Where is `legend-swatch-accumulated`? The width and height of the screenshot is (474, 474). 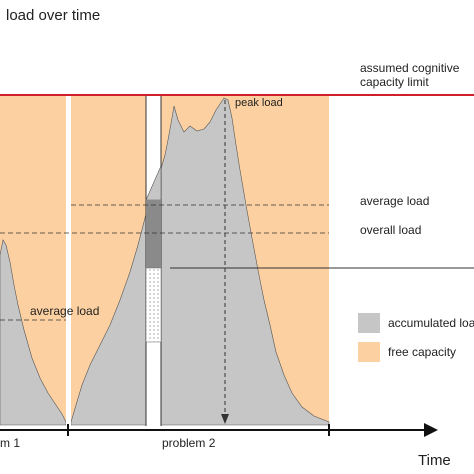
legend-swatch-accumulated is located at coordinates (369, 323).